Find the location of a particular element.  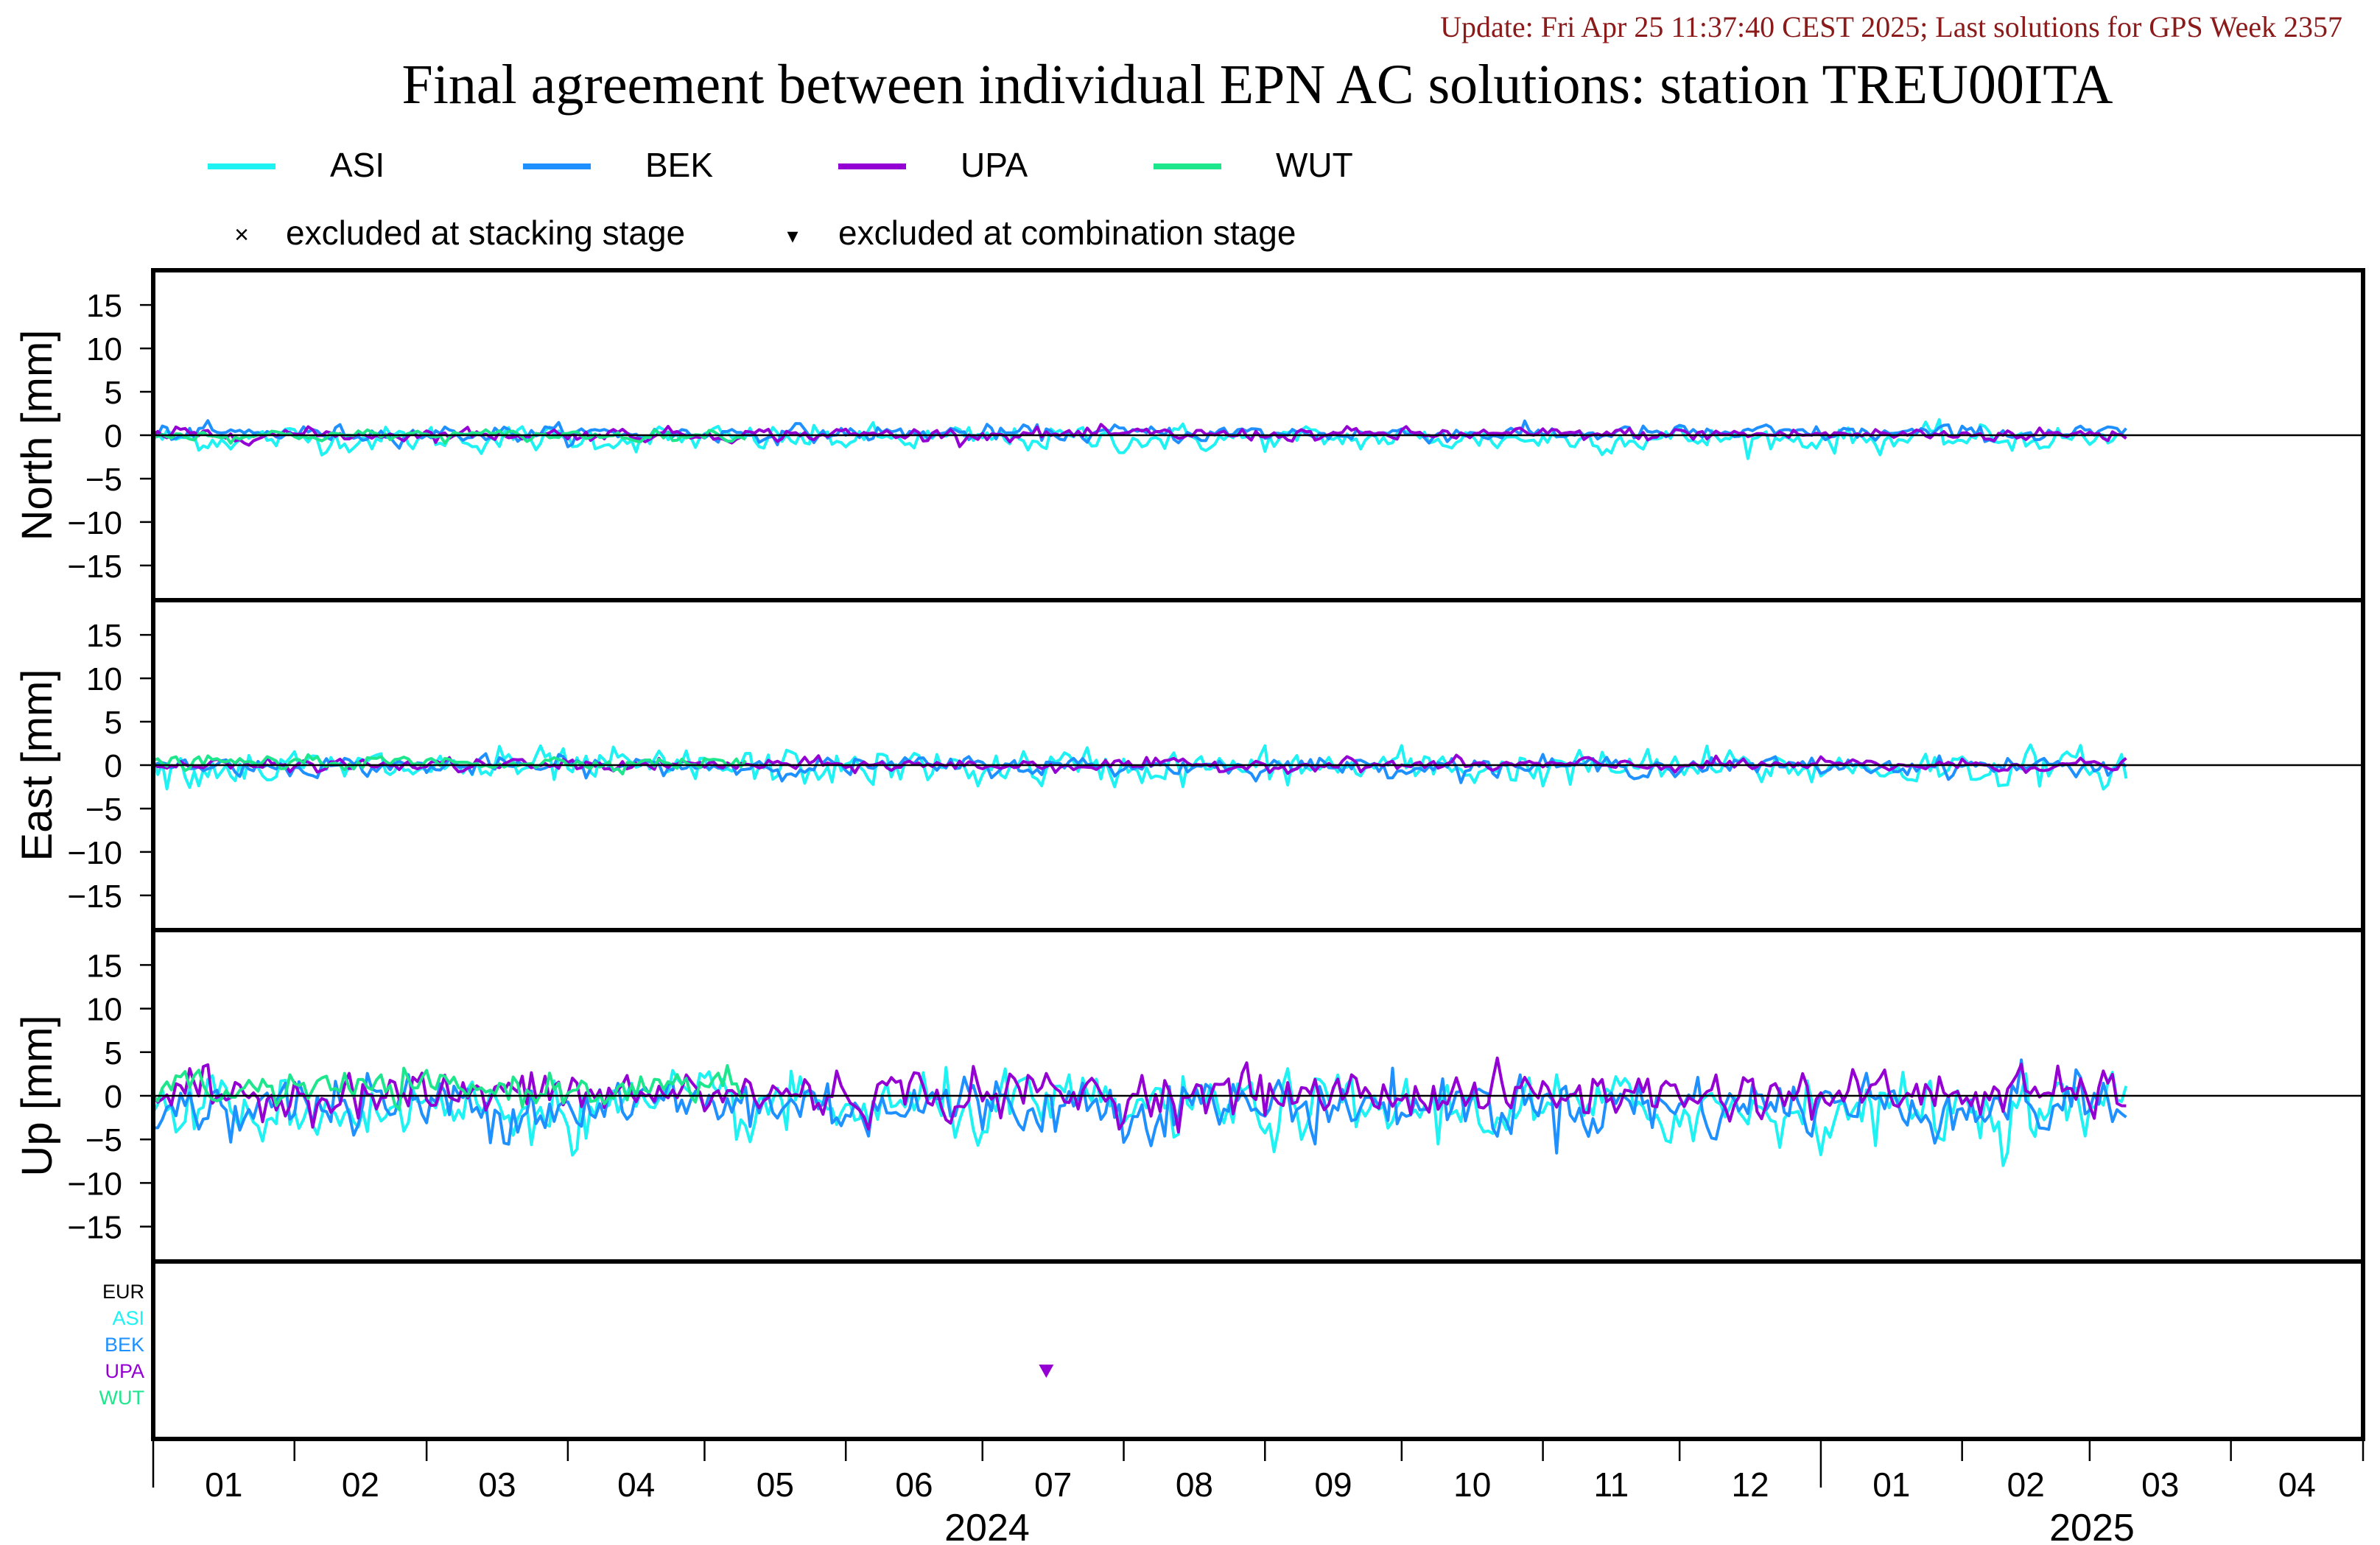

legend-label-wut: WUT is located at coordinates (1314, 165).